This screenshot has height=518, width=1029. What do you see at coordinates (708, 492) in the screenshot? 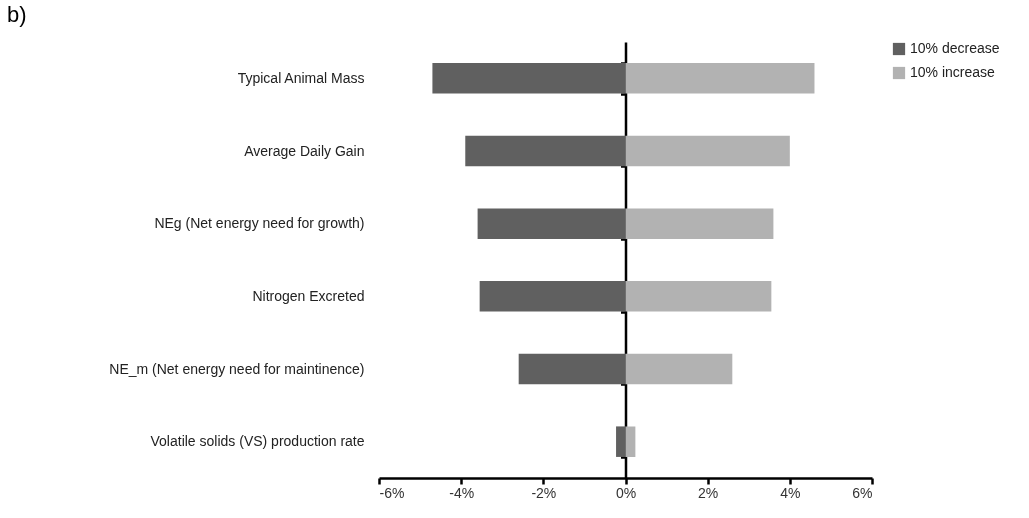
I see `x-tick-label: 2%` at bounding box center [708, 492].